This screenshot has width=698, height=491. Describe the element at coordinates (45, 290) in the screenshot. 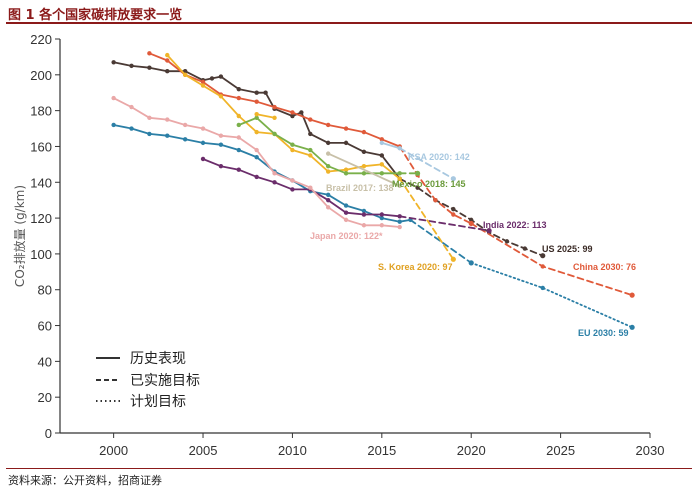

I see `y-tick-label: 80` at that location.